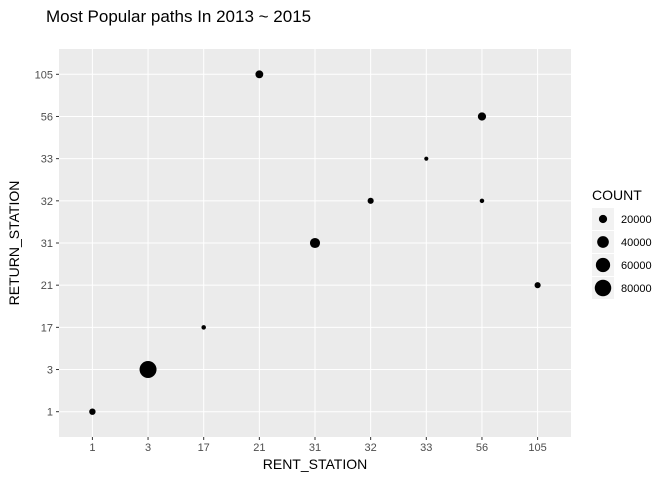 Image resolution: width=672 pixels, height=480 pixels. What do you see at coordinates (636, 289) in the screenshot?
I see `legend-label: 80000` at bounding box center [636, 289].